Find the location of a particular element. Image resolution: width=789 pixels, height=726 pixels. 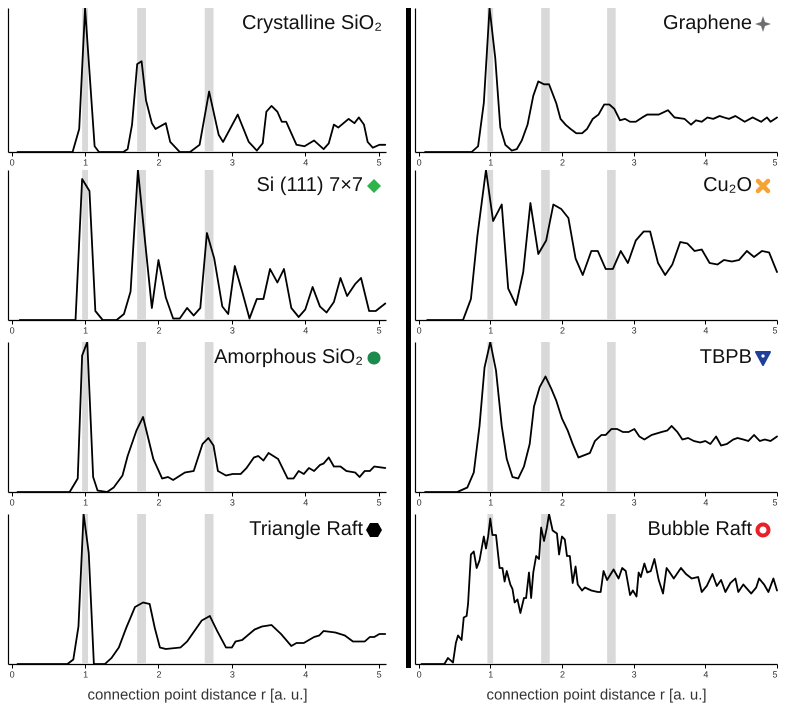

chart-title: Cu₂O is located at coordinates (727, 185).